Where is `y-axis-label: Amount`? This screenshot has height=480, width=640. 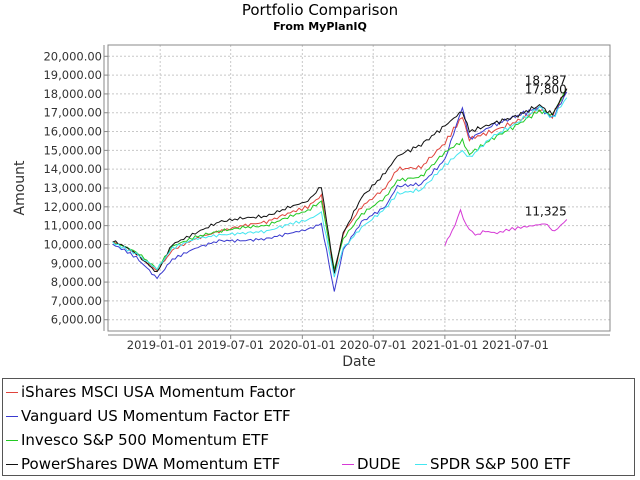
y-axis-label: Amount is located at coordinates (20, 188).